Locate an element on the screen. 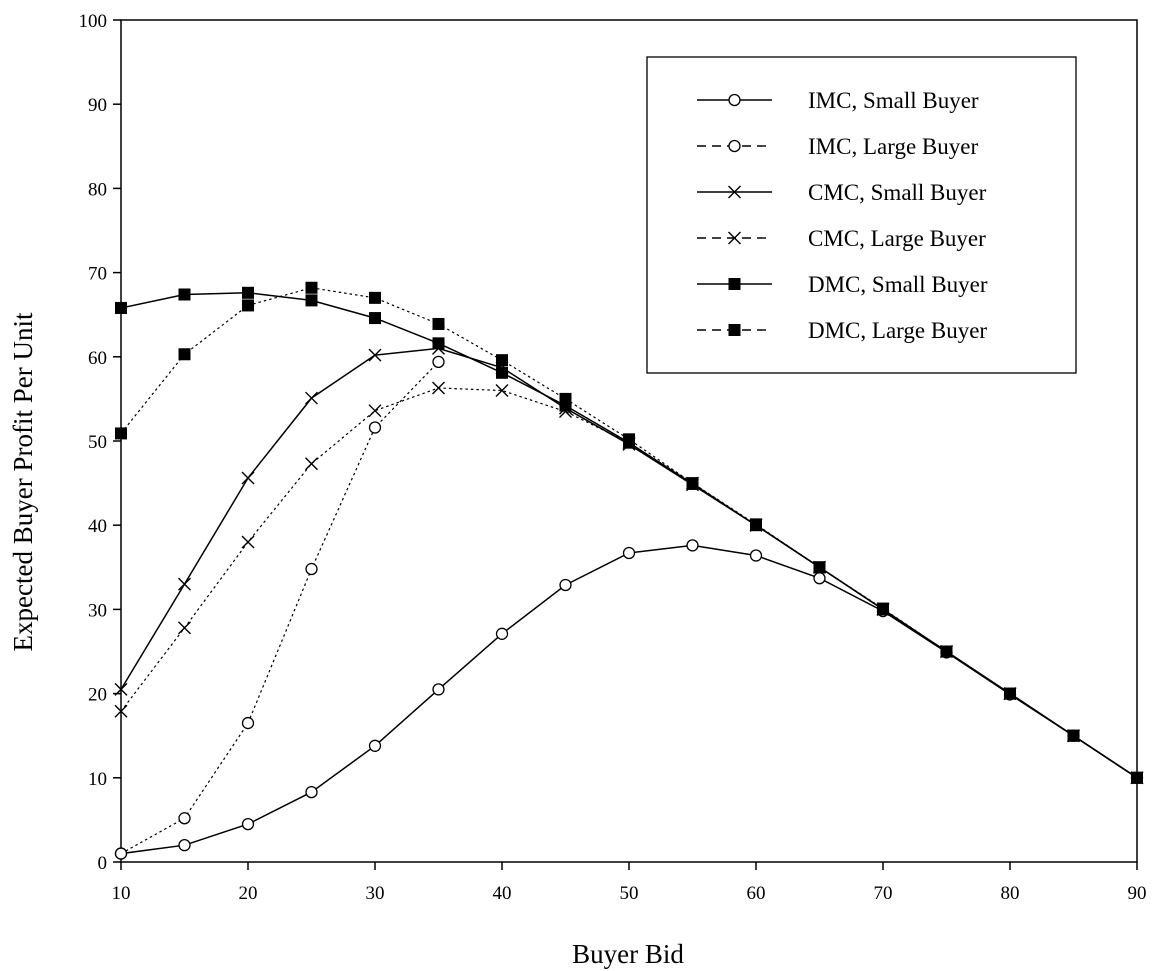 The width and height of the screenshot is (1156, 971). legend-box is located at coordinates (861, 215).